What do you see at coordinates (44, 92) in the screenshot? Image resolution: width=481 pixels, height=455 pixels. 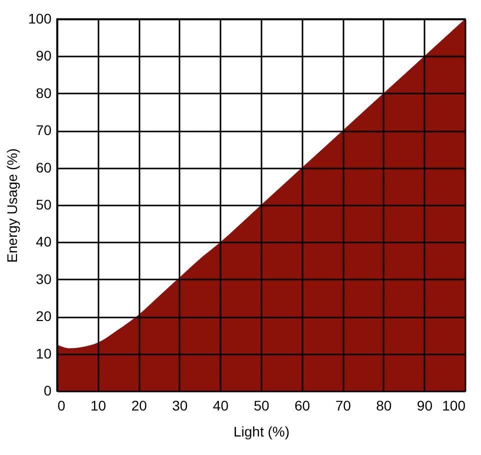 I see `y-tick-label: 80` at bounding box center [44, 92].